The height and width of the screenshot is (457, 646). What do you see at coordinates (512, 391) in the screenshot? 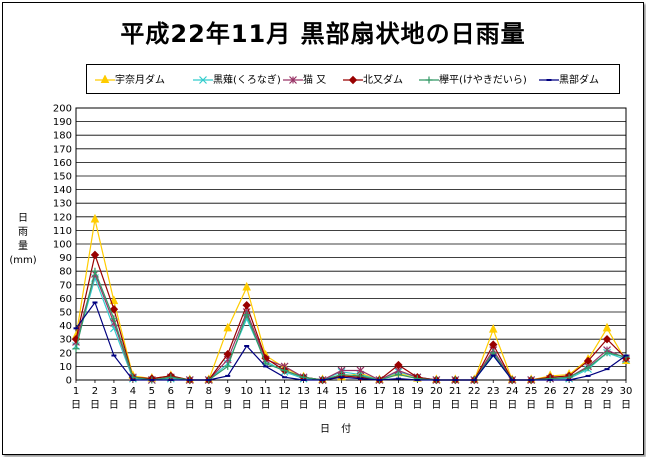
I see `x-tick-label: 24` at bounding box center [512, 391].